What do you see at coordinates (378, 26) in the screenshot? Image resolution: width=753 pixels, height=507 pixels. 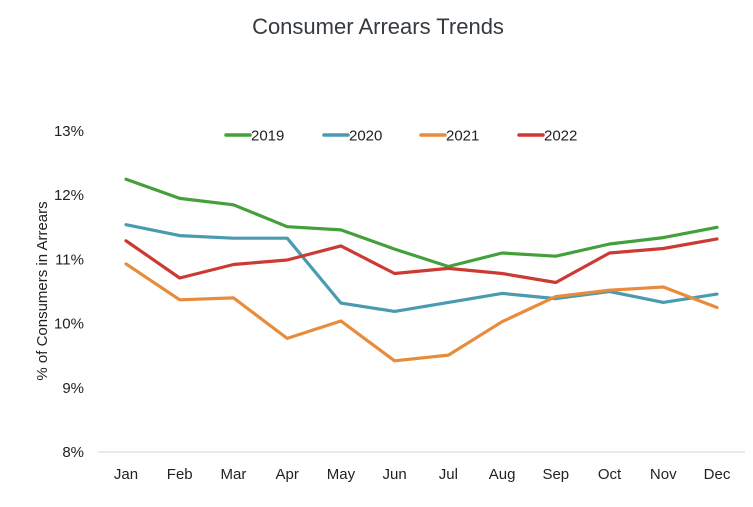 I see `chart-title: Consumer Arrears Trends` at bounding box center [378, 26].